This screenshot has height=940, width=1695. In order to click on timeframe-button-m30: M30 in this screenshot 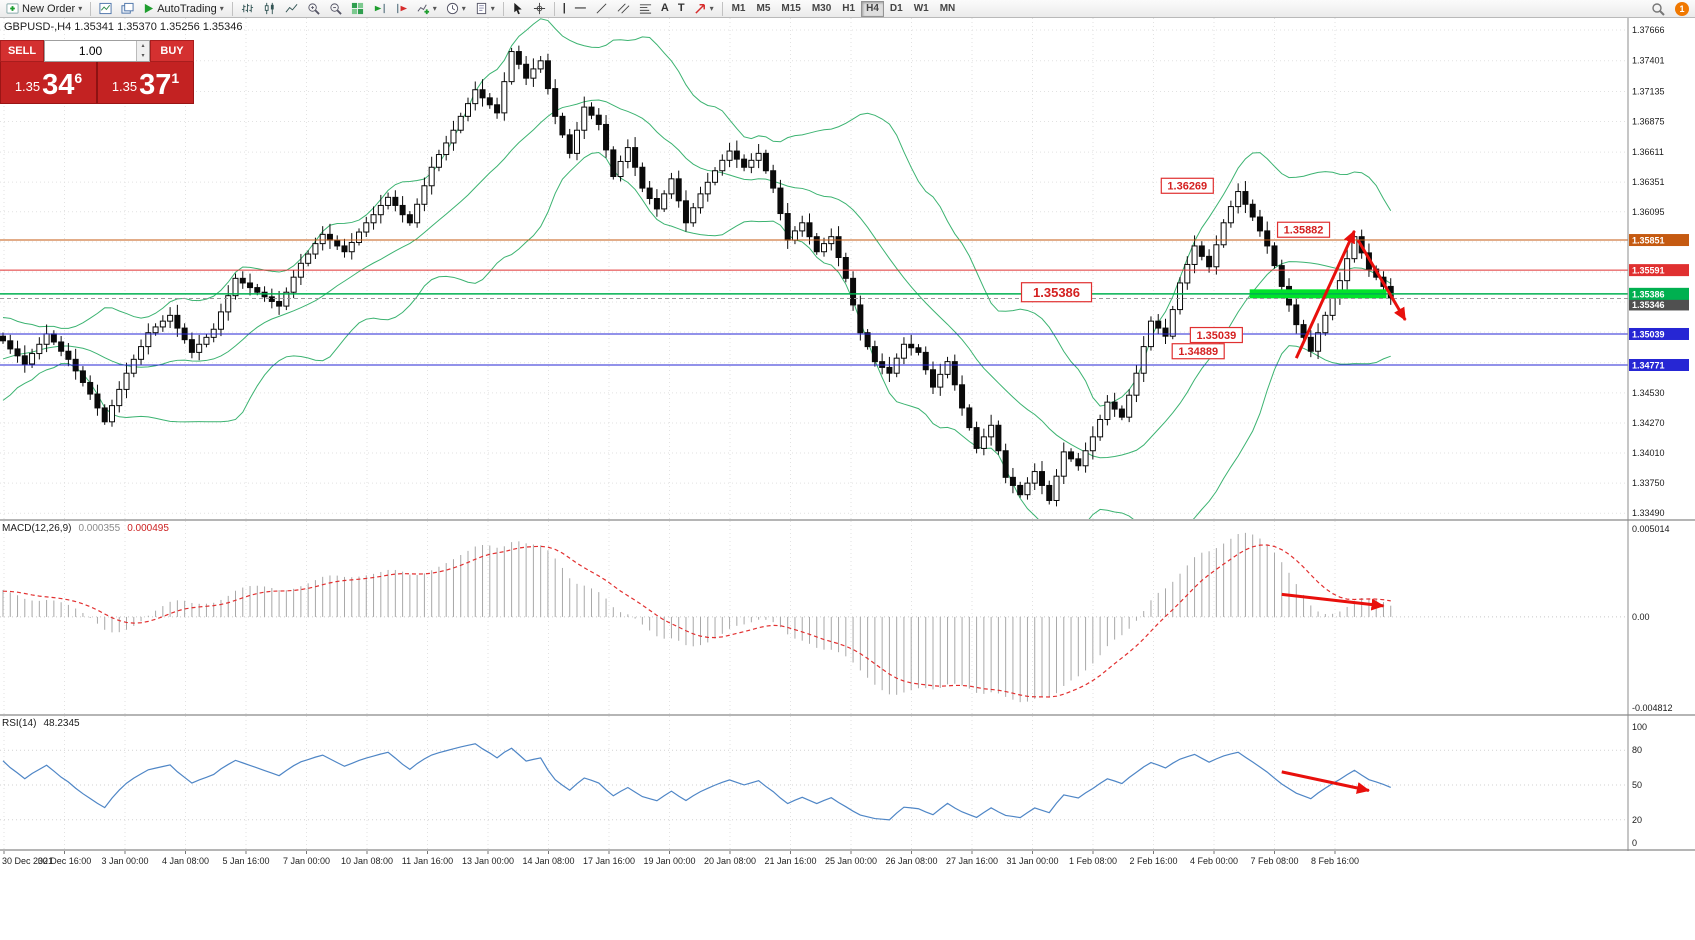, I will do `click(821, 9)`.